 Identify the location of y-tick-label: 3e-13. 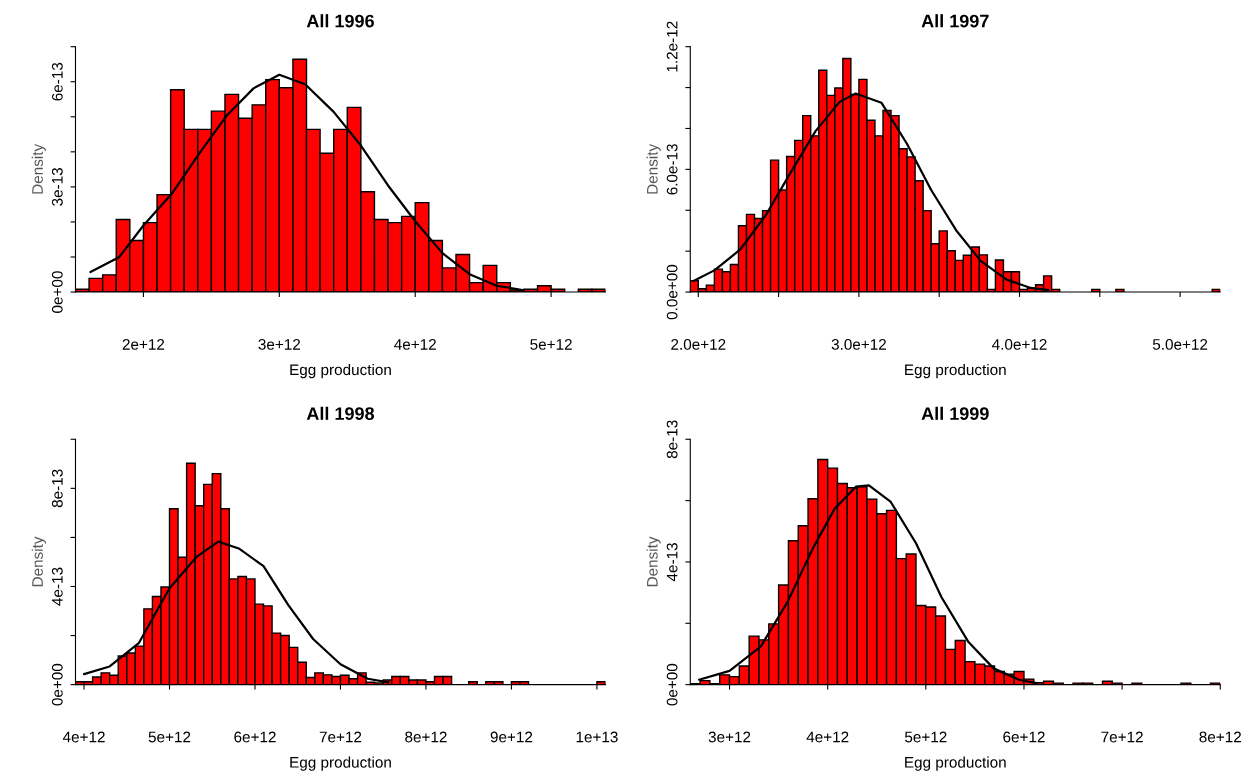
(57, 187).